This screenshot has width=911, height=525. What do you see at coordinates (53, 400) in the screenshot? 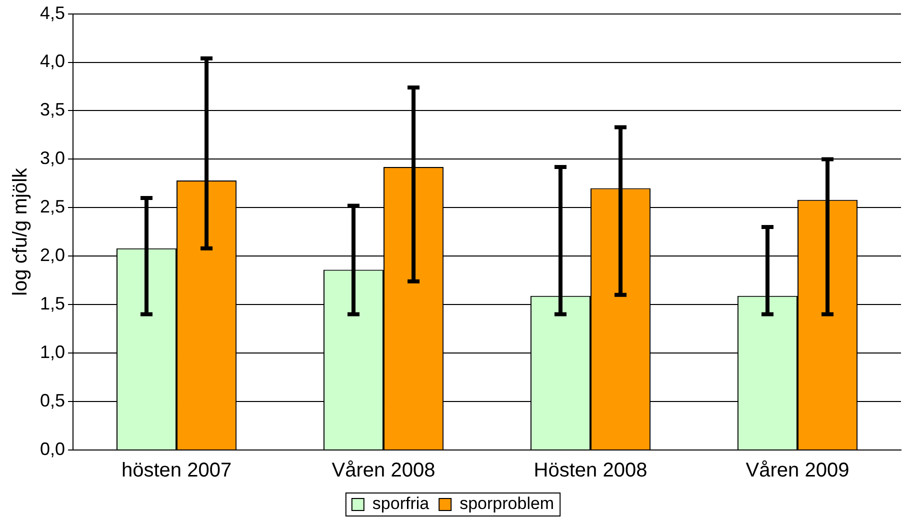
I see `y-tick-label: 0,5` at bounding box center [53, 400].